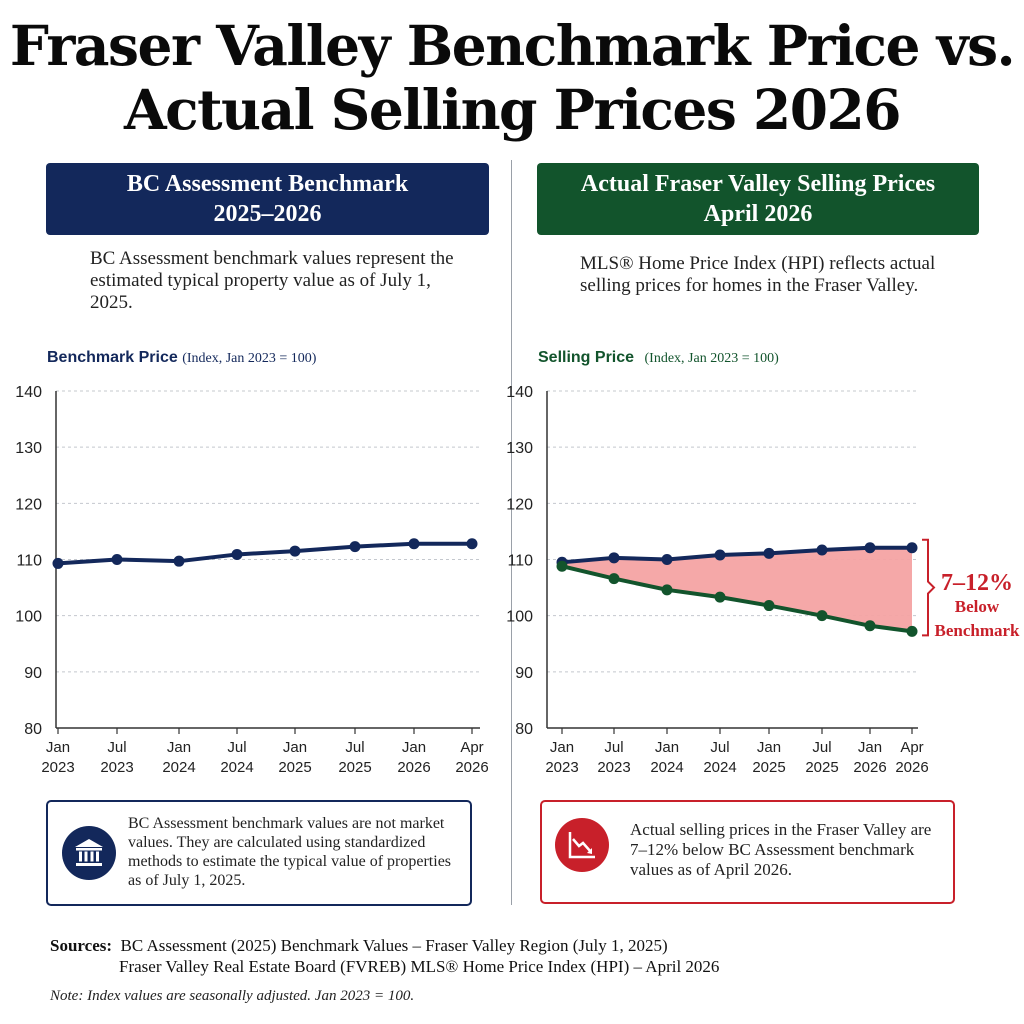  Describe the element at coordinates (29, 561) in the screenshot. I see `benchmark-y-tick-label: 110` at that location.